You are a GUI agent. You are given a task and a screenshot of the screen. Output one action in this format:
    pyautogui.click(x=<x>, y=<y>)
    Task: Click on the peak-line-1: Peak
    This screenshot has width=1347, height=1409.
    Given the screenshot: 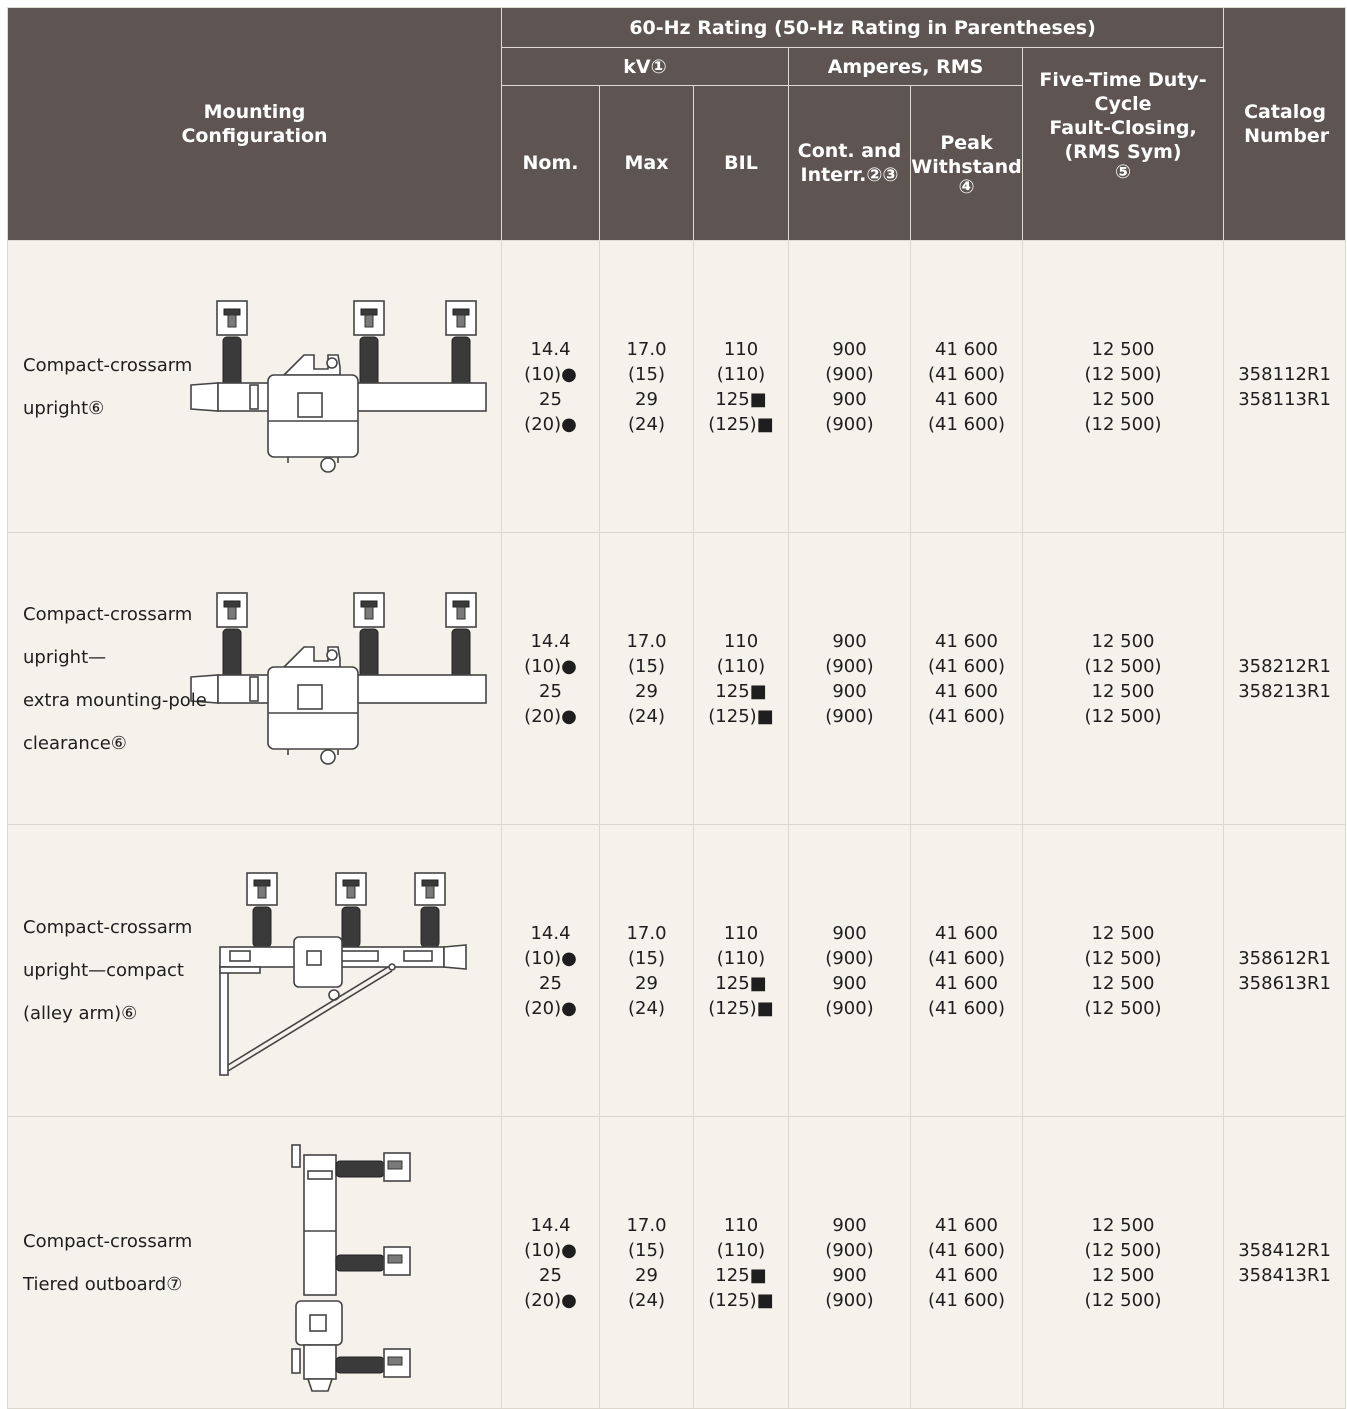 What is the action you would take?
    pyautogui.click(x=966, y=143)
    